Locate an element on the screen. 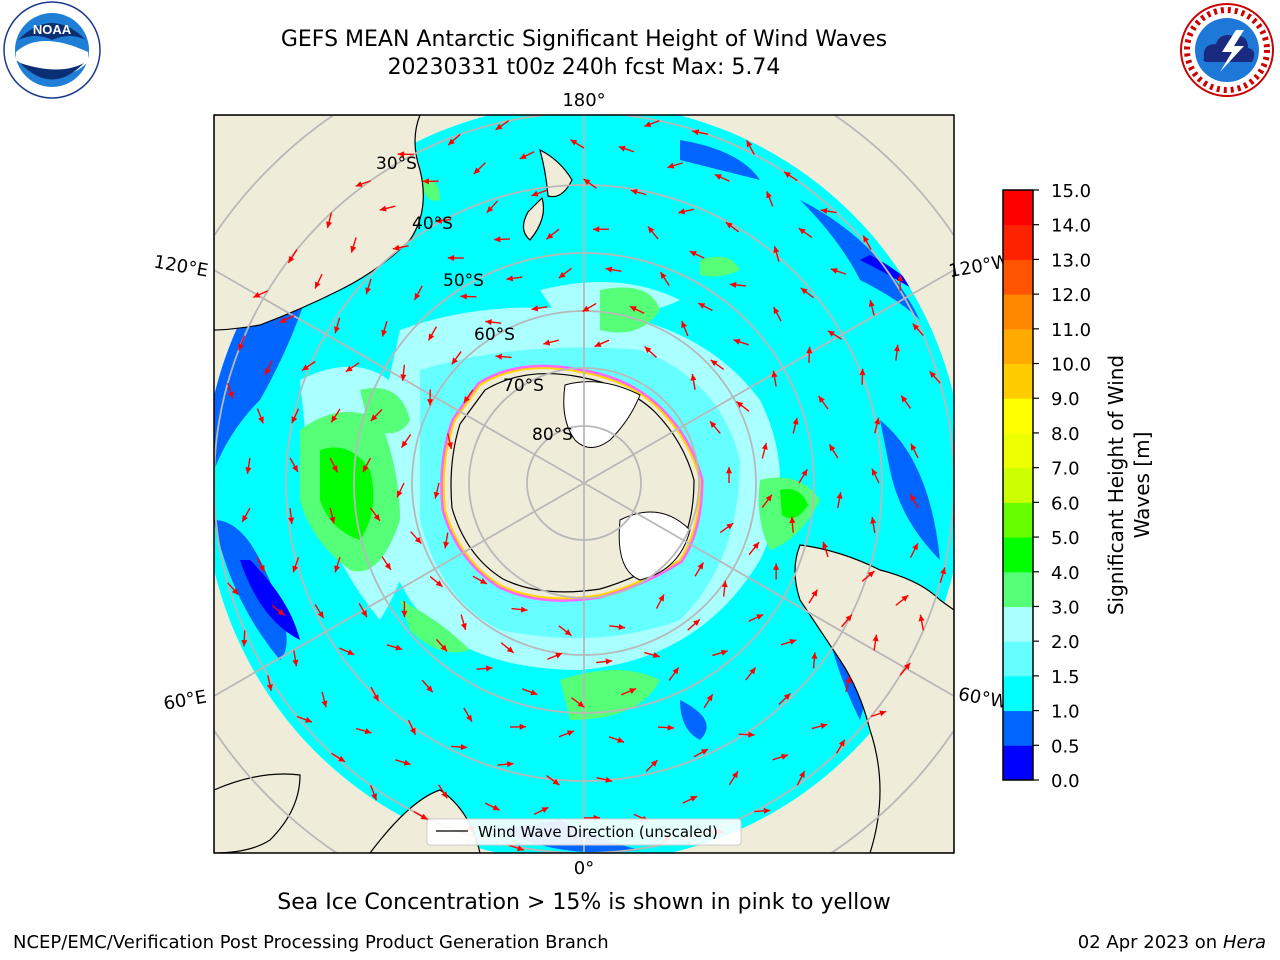  colorbar-tick-label: 12.0 is located at coordinates (1071, 295).